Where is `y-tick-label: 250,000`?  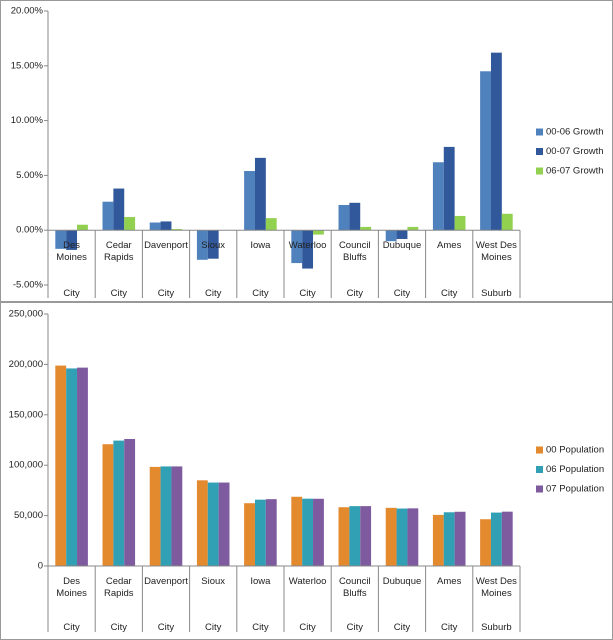
y-tick-label: 250,000 is located at coordinates (26, 314).